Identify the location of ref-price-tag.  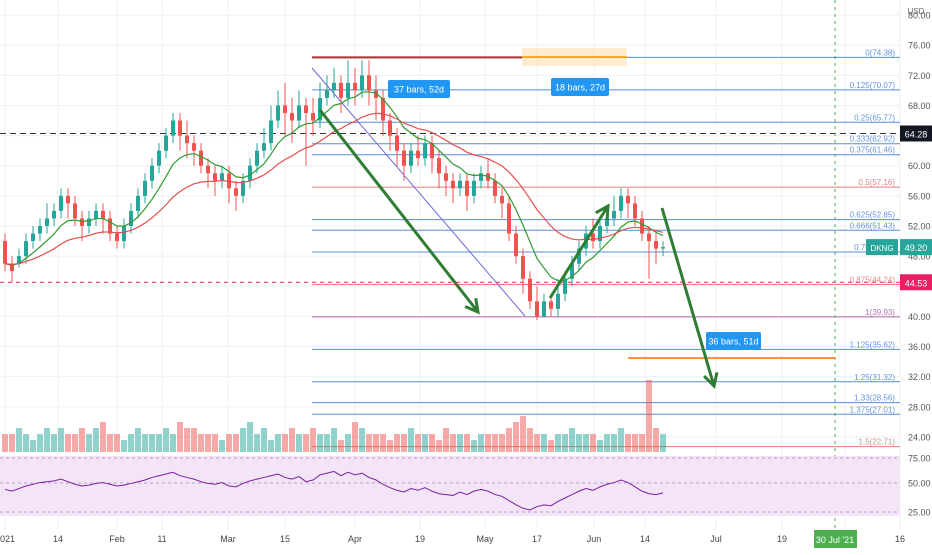
(916, 133).